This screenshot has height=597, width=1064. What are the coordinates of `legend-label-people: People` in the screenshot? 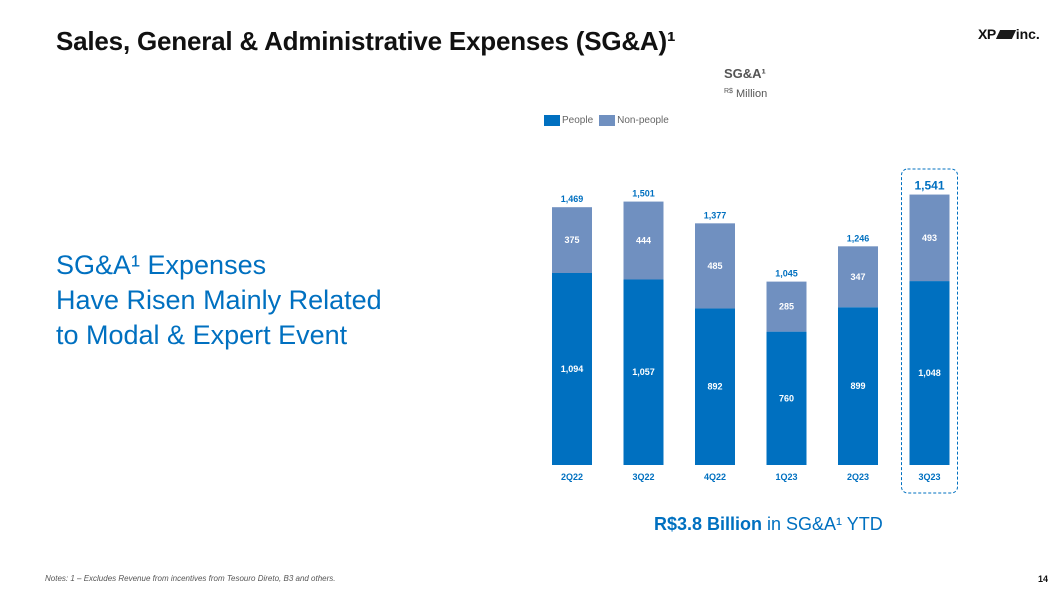 It's located at (578, 120).